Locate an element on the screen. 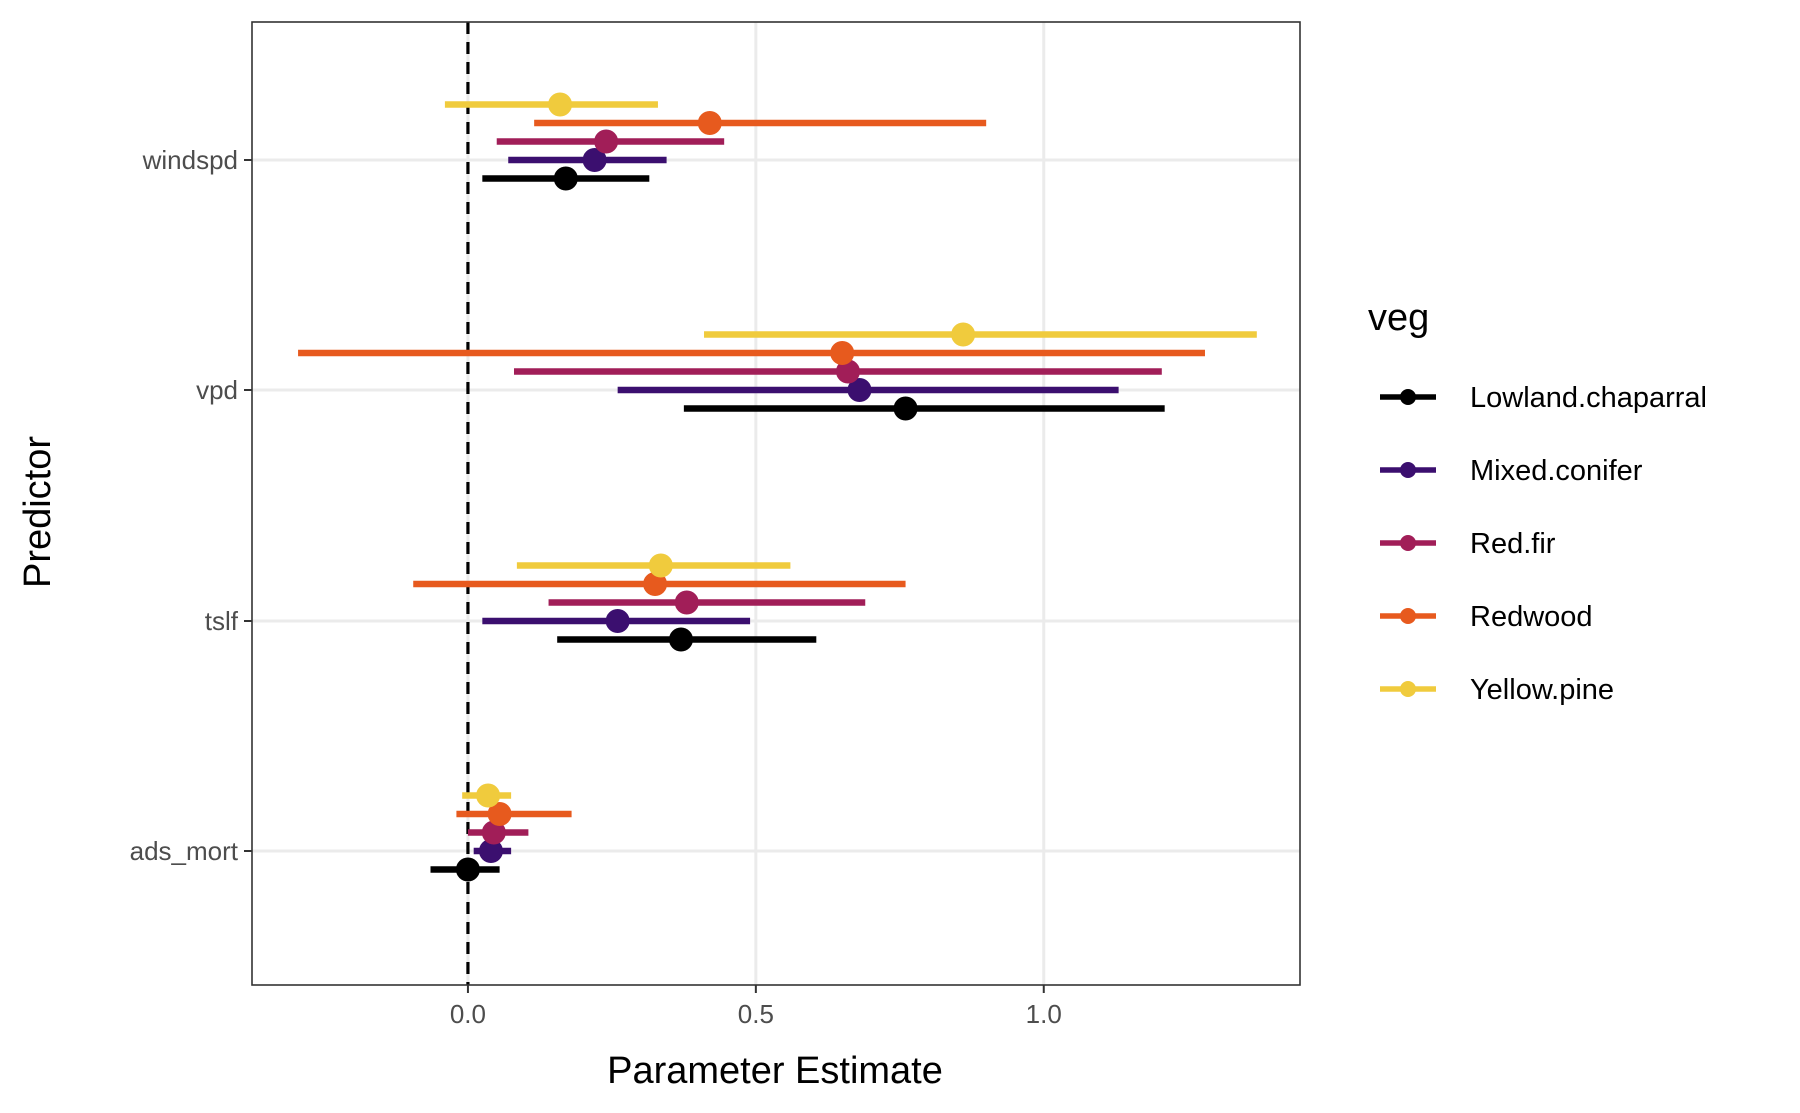 The height and width of the screenshot is (1113, 1800). x-tick-label: 0.0 is located at coordinates (468, 1014).